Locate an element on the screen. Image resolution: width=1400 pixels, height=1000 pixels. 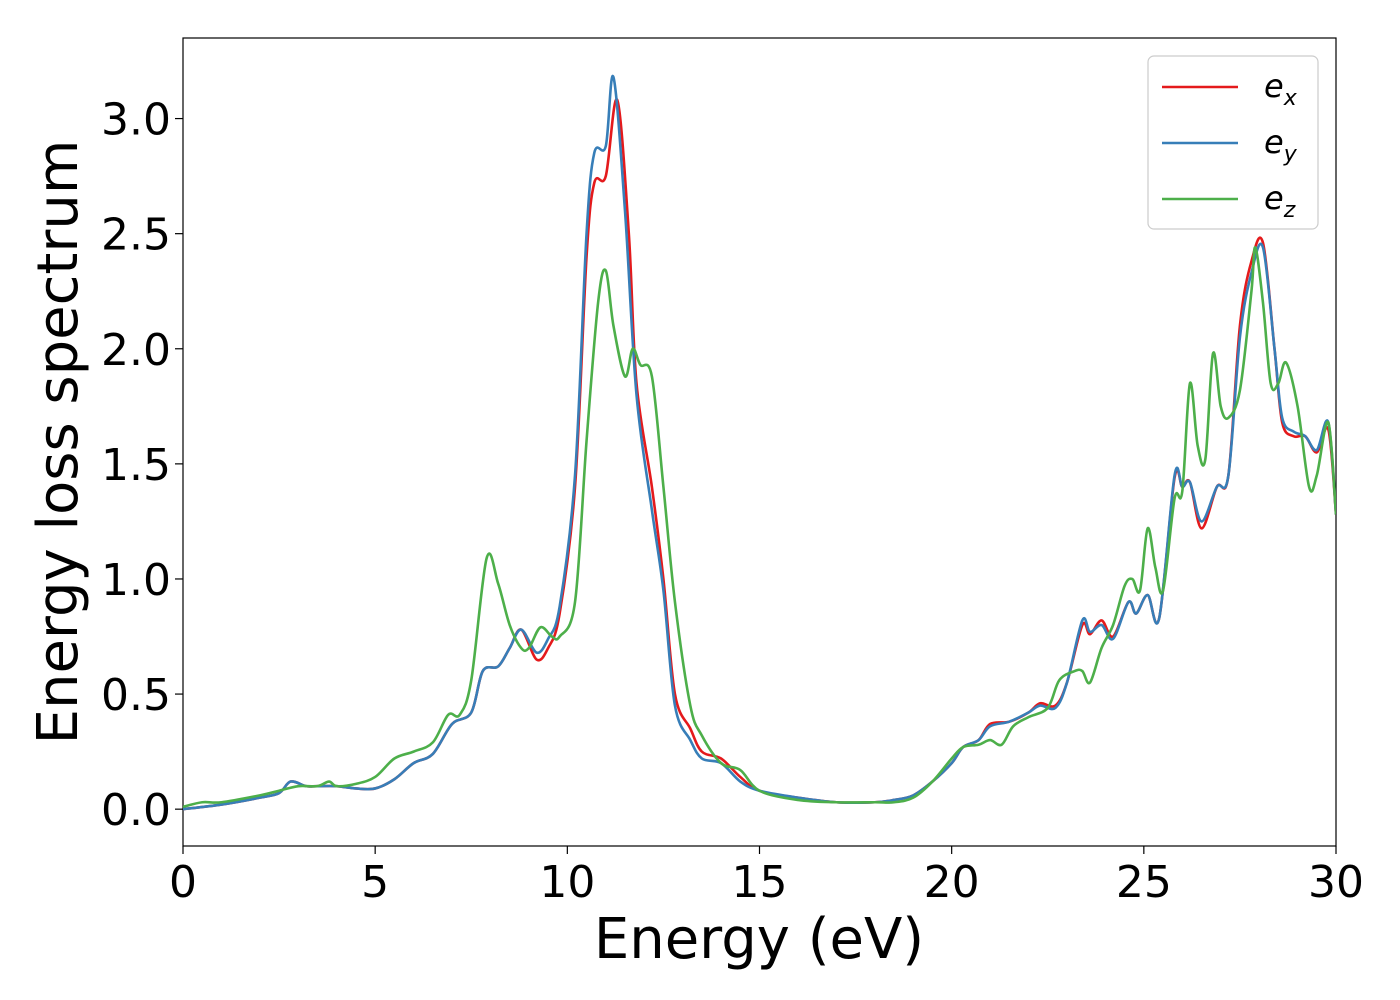
x-tick-label: 30 is located at coordinates (1336, 882).